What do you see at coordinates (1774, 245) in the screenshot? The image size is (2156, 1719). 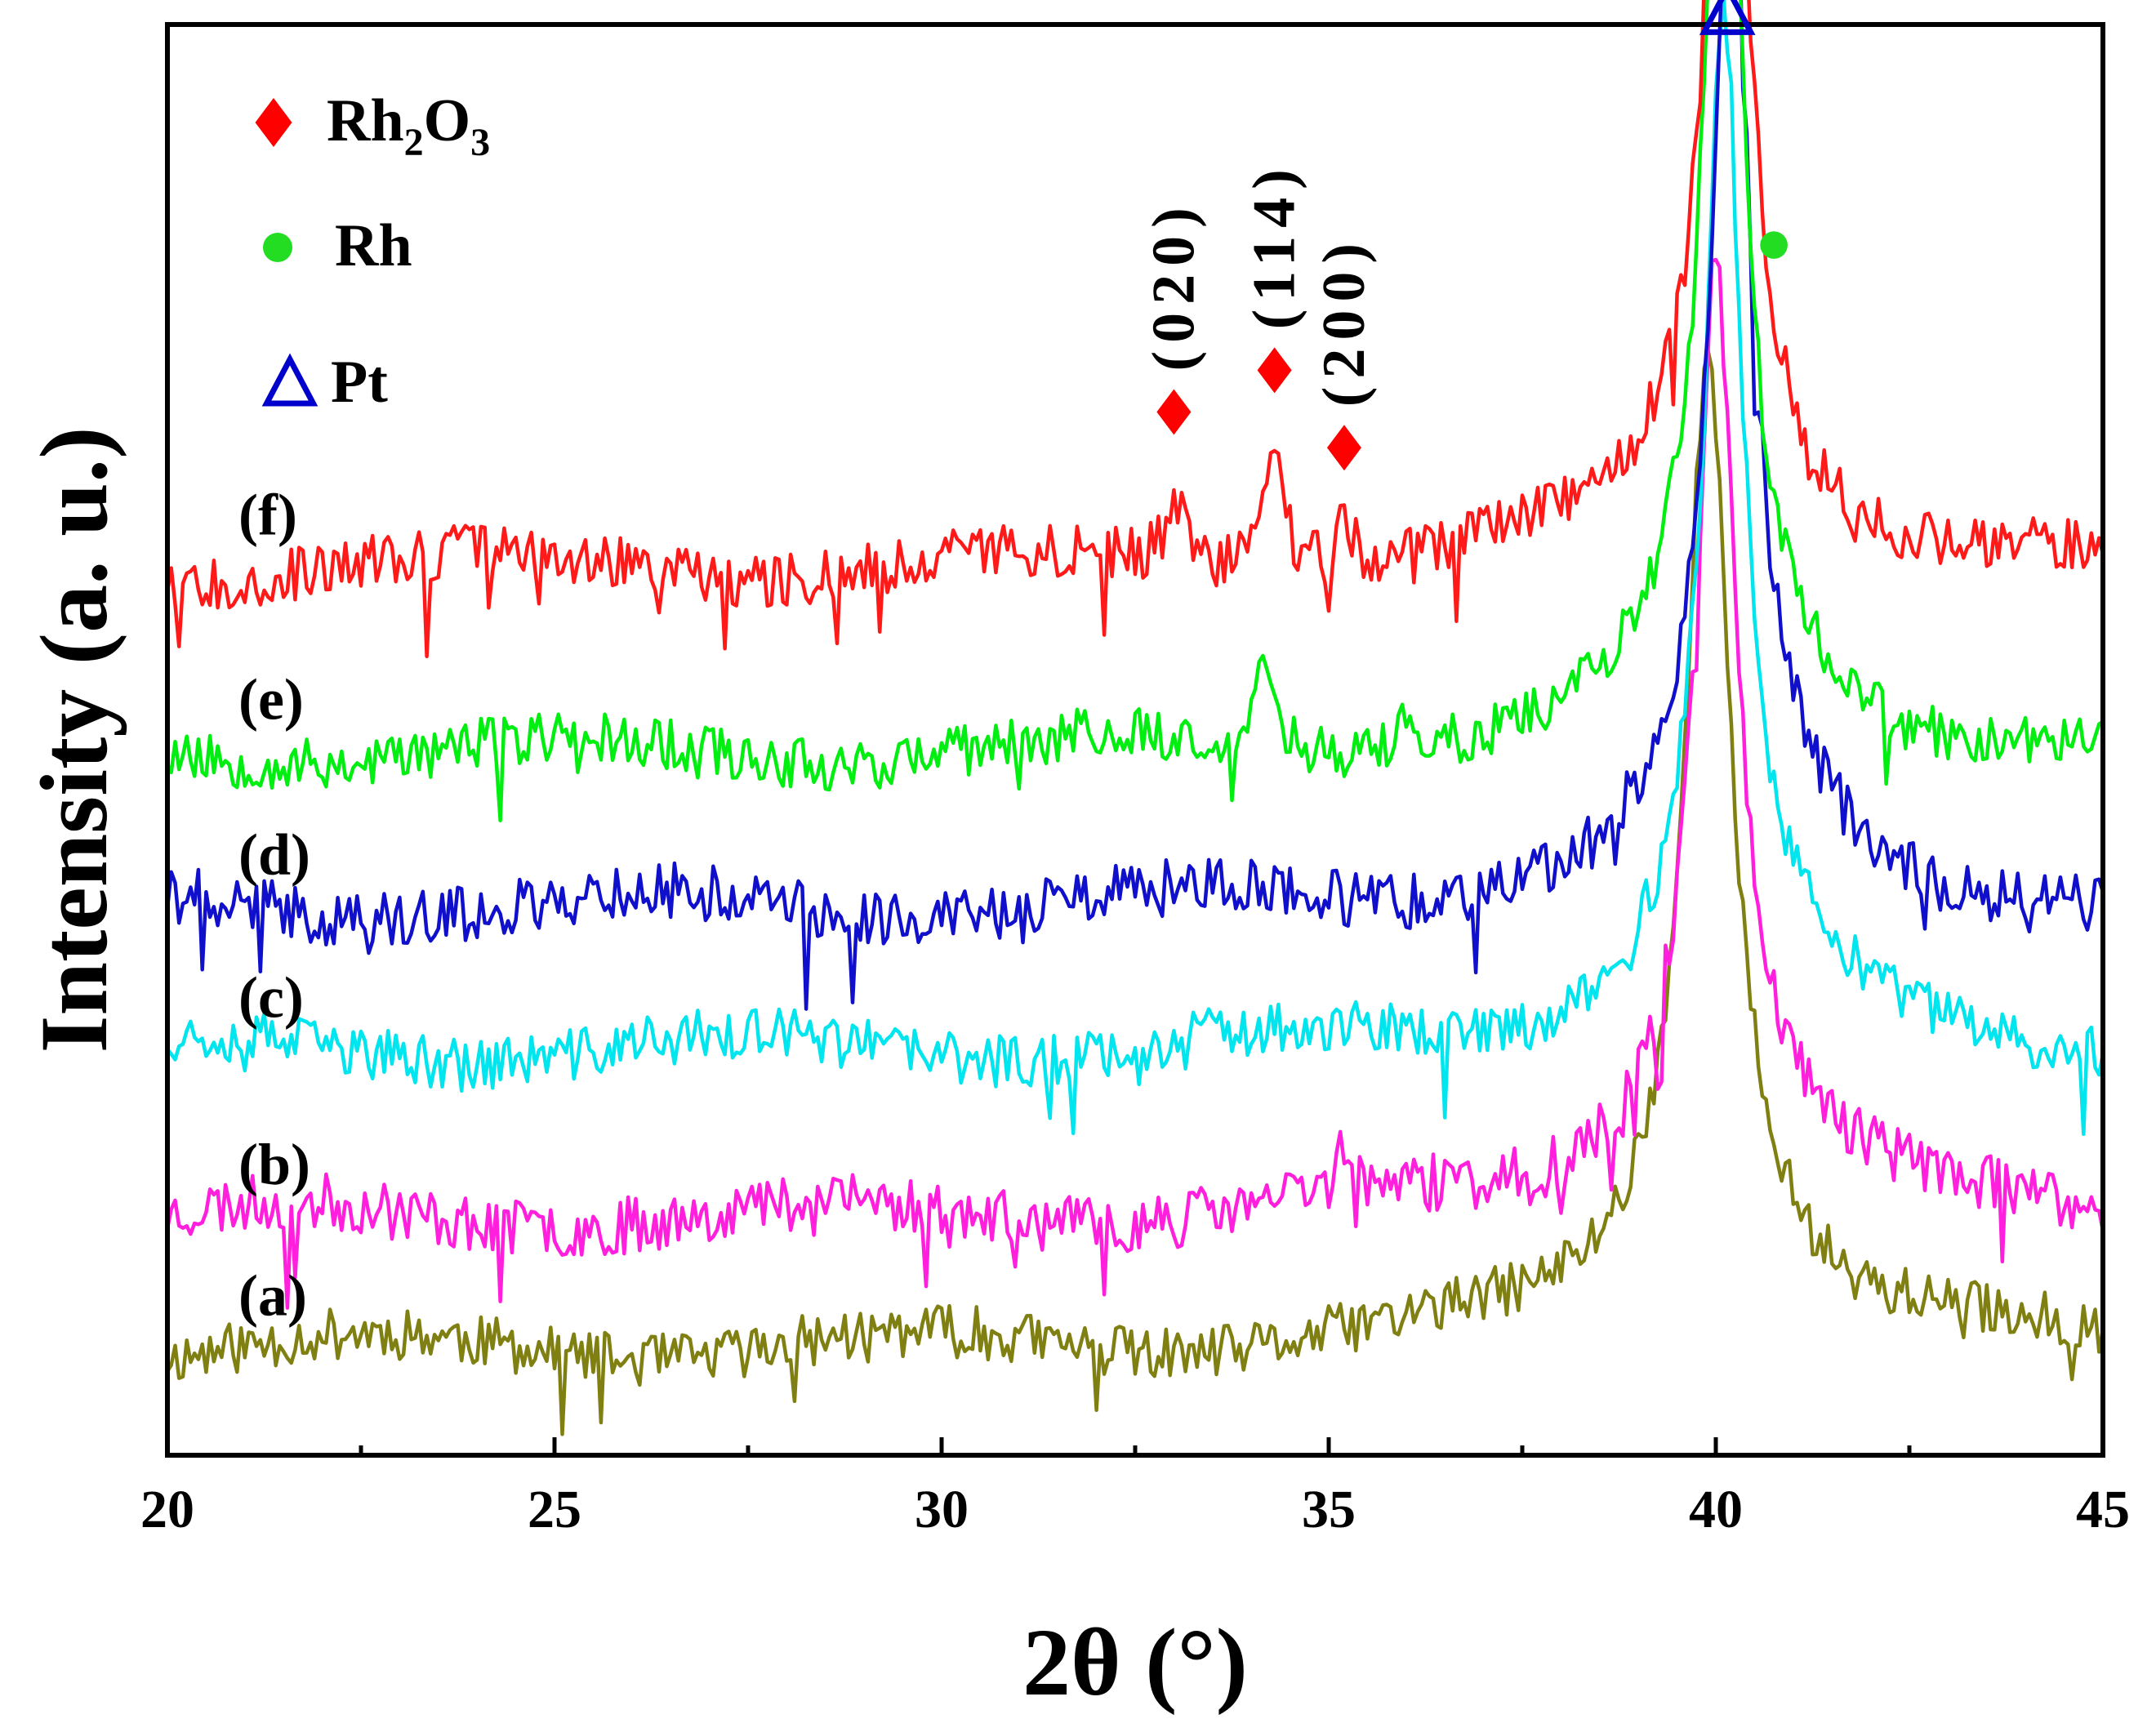 I see `rh-peak-marker-icon` at bounding box center [1774, 245].